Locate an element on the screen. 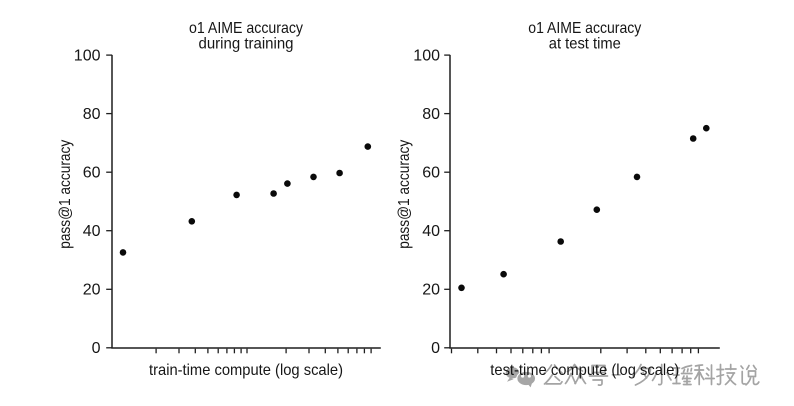 Image resolution: width=794 pixels, height=406 pixels. svg-text: train-time compute (log scale) is located at coordinates (246, 370).